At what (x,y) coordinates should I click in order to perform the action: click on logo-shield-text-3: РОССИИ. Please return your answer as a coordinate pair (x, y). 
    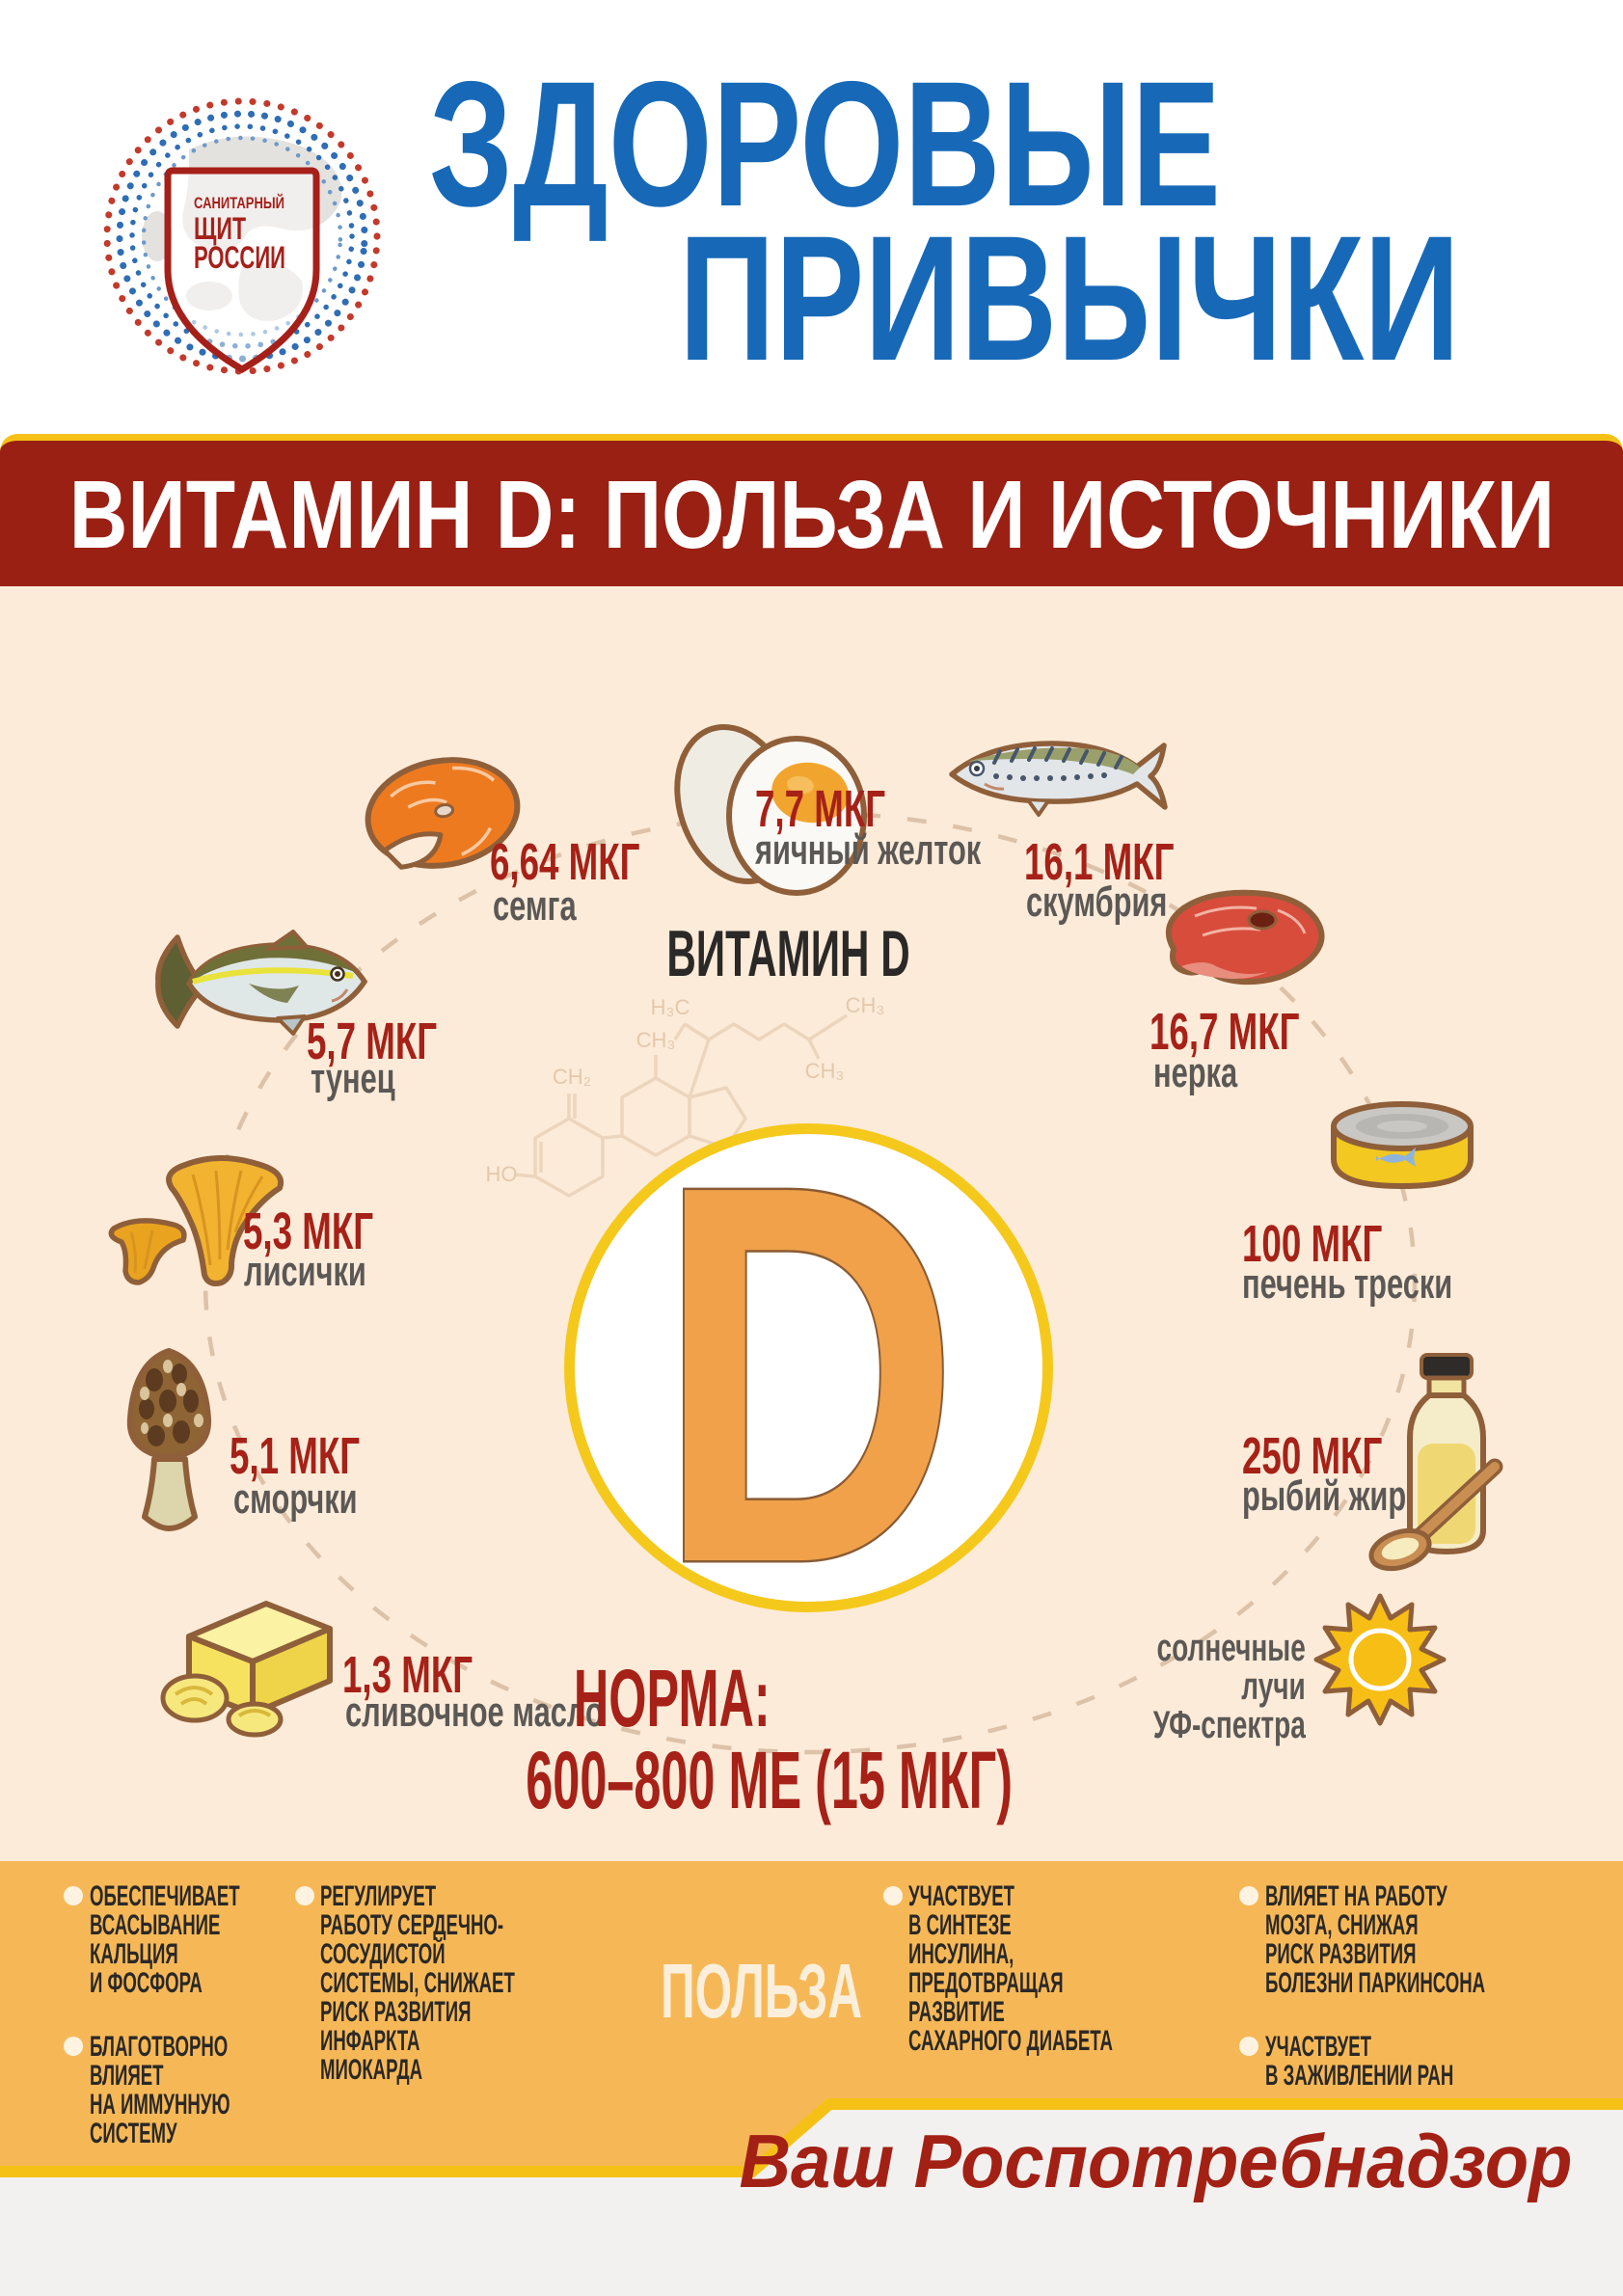
    Looking at the image, I should click on (239, 257).